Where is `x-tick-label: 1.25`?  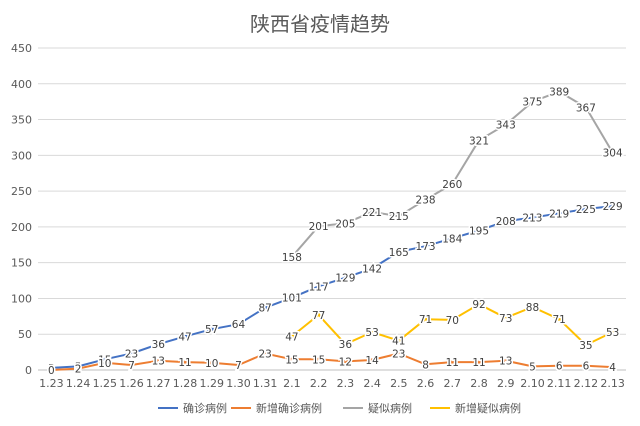 x-tick-label: 1.25 is located at coordinates (105, 383).